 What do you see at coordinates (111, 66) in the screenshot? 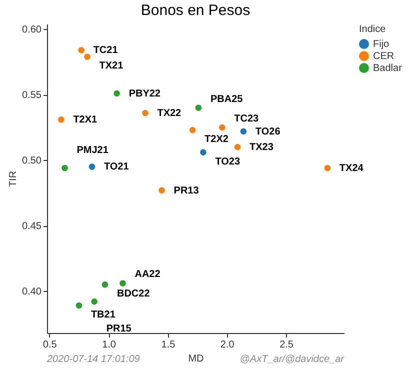
I see `annotation: TX21` at bounding box center [111, 66].